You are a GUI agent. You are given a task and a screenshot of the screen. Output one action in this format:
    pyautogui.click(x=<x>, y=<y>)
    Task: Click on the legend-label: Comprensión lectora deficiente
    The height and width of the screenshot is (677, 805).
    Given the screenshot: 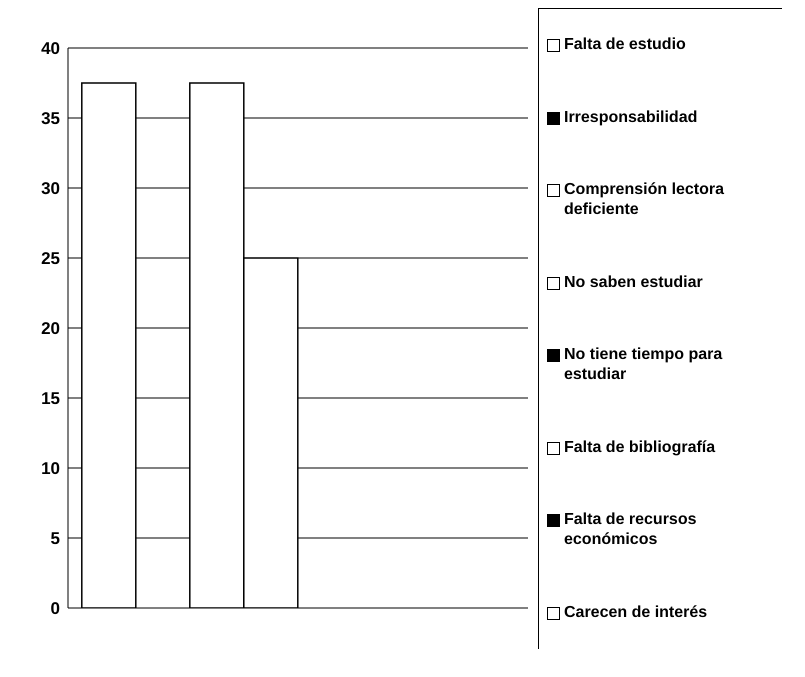 What is the action you would take?
    pyautogui.click(x=645, y=200)
    